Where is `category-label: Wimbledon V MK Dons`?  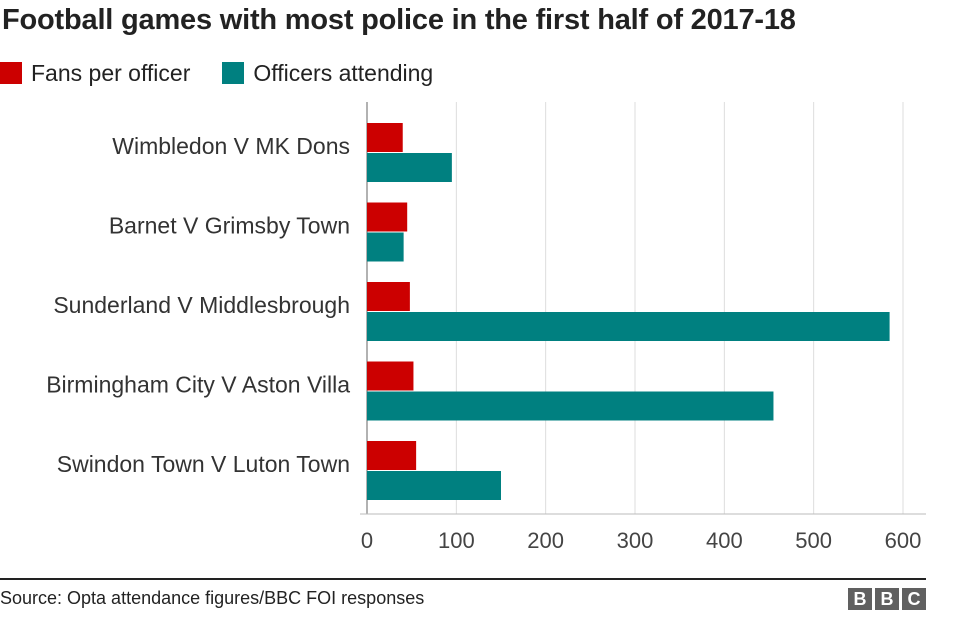
category-label: Wimbledon V MK Dons is located at coordinates (231, 146).